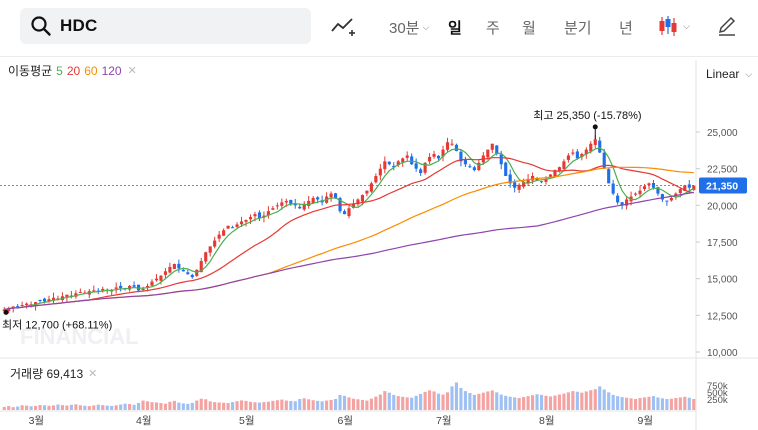  What do you see at coordinates (717, 393) in the screenshot?
I see `volume-tick-label: 500k` at bounding box center [717, 393].